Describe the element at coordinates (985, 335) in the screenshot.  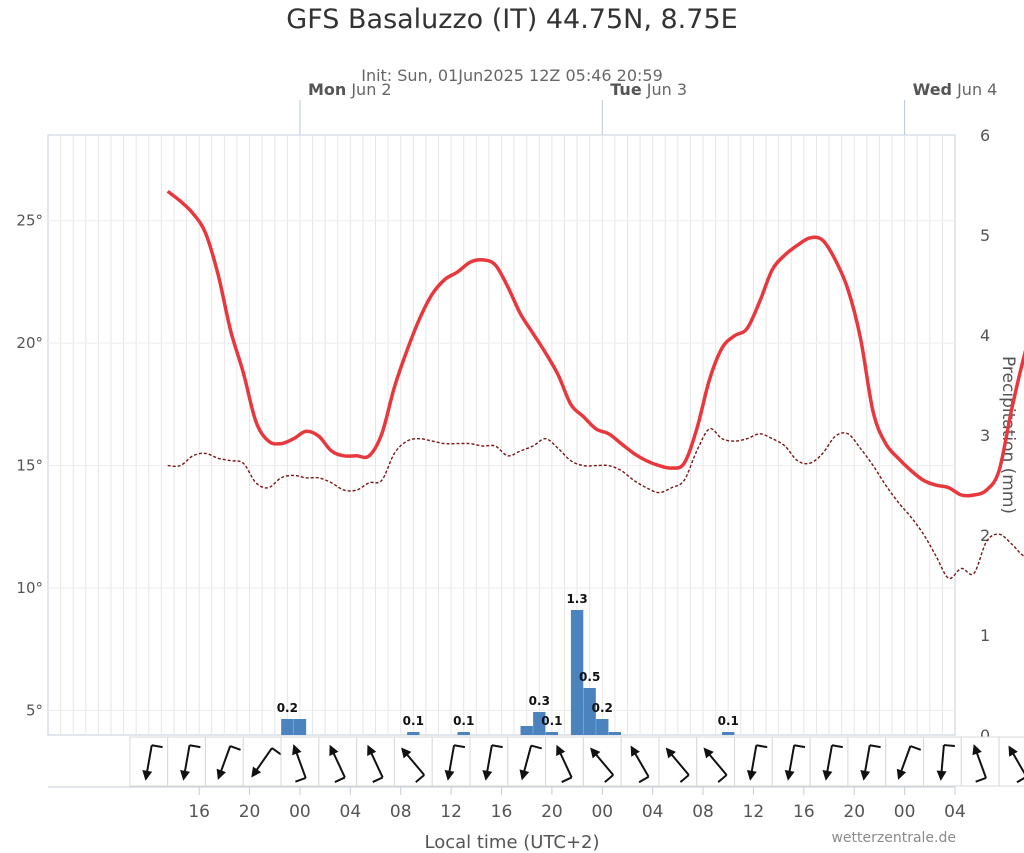
I see `y-right-tick-label: 4` at that location.